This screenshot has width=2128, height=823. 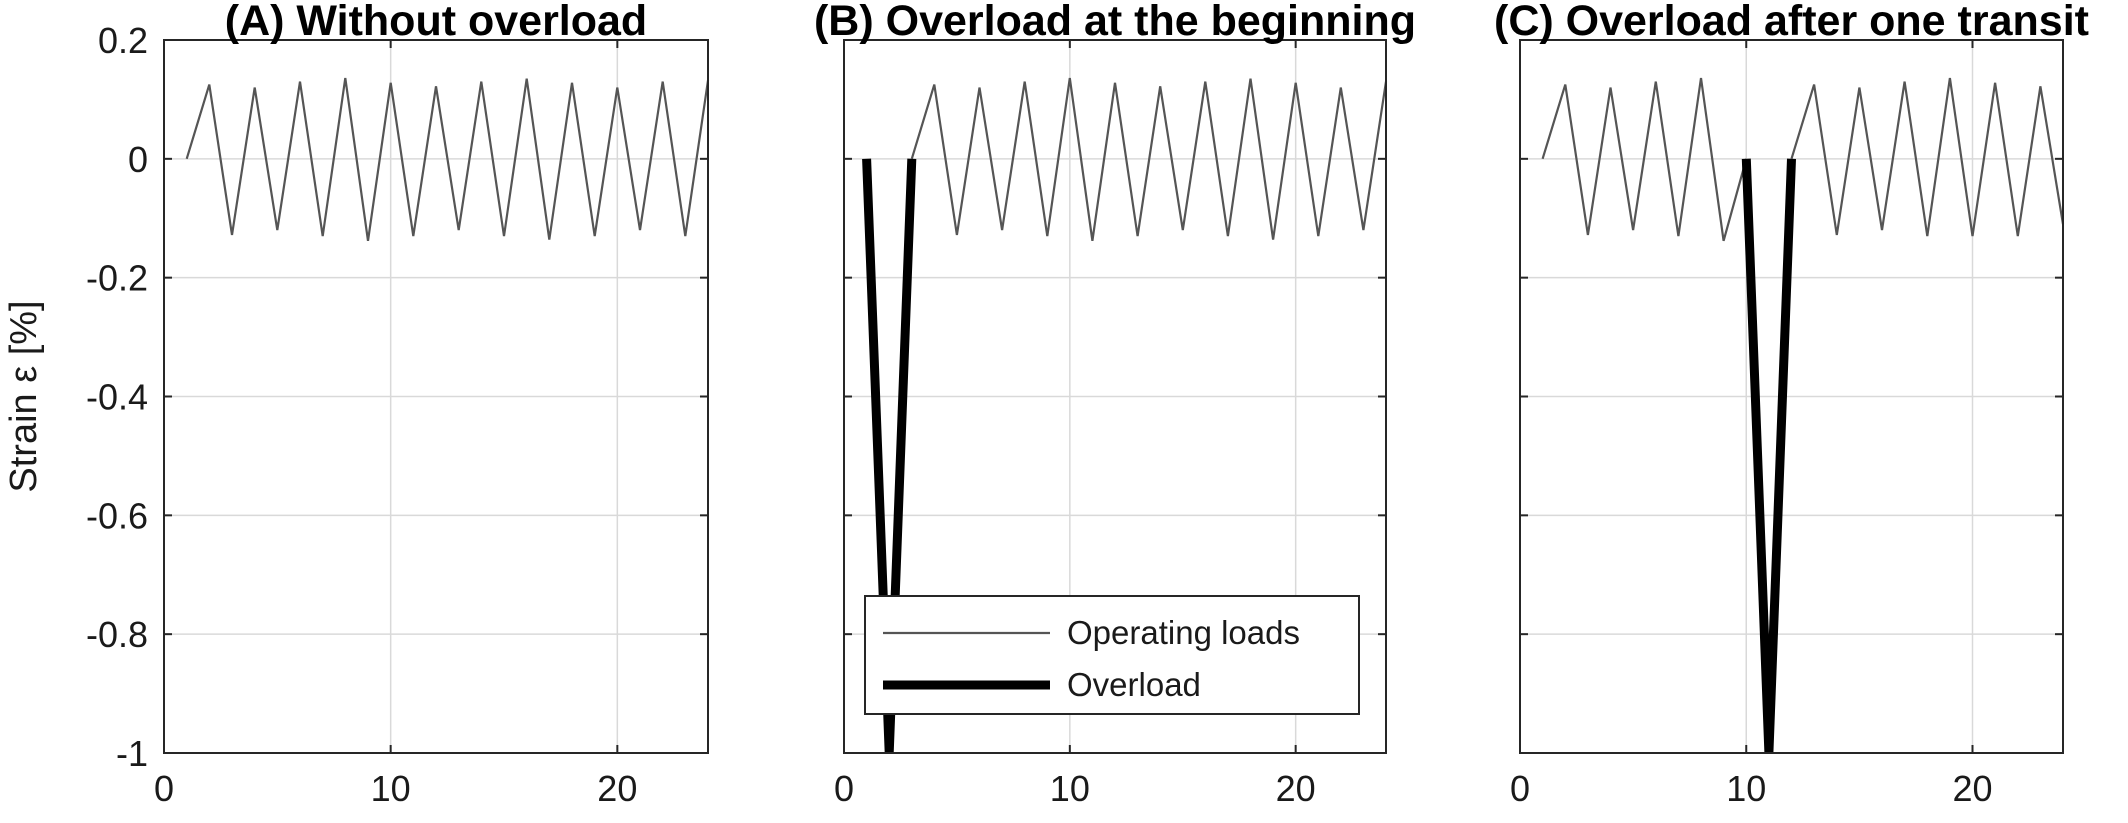 I want to click on panel-title-b: (B) Overload at the beginning, so click(x=1115, y=22).